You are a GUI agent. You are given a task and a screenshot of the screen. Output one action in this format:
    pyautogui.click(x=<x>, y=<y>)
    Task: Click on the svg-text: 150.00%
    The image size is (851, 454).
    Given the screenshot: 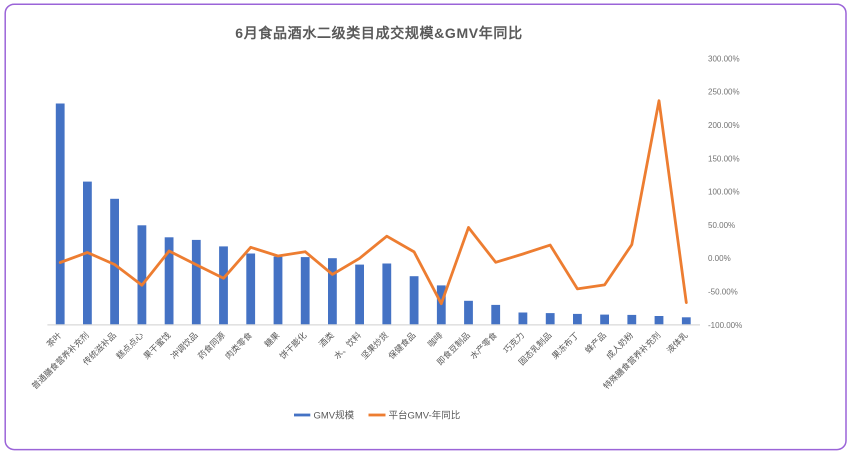 What is the action you would take?
    pyautogui.click(x=724, y=158)
    